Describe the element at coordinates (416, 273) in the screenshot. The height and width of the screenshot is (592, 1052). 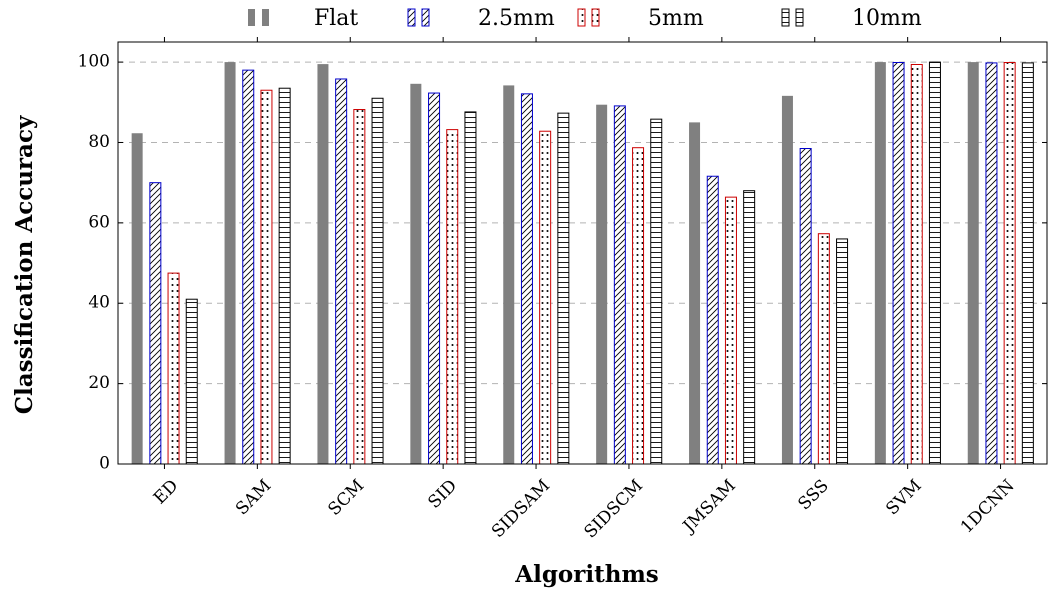
I see `bar-Flat-SID` at that location.